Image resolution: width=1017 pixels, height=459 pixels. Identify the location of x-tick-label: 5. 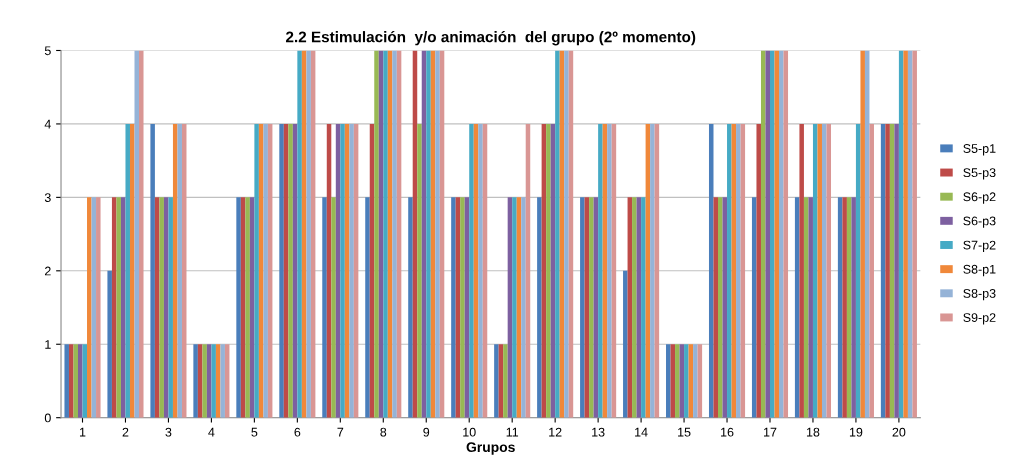
(254, 432).